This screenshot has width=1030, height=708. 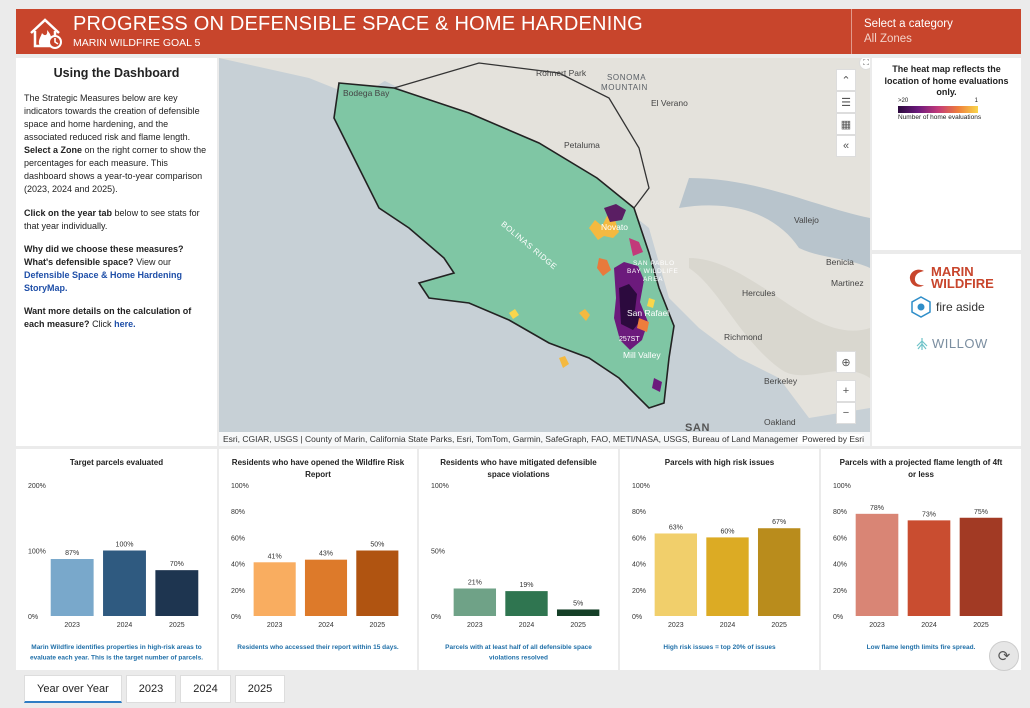 What do you see at coordinates (908, 24) in the screenshot?
I see `category-selector-label: Select a category` at bounding box center [908, 24].